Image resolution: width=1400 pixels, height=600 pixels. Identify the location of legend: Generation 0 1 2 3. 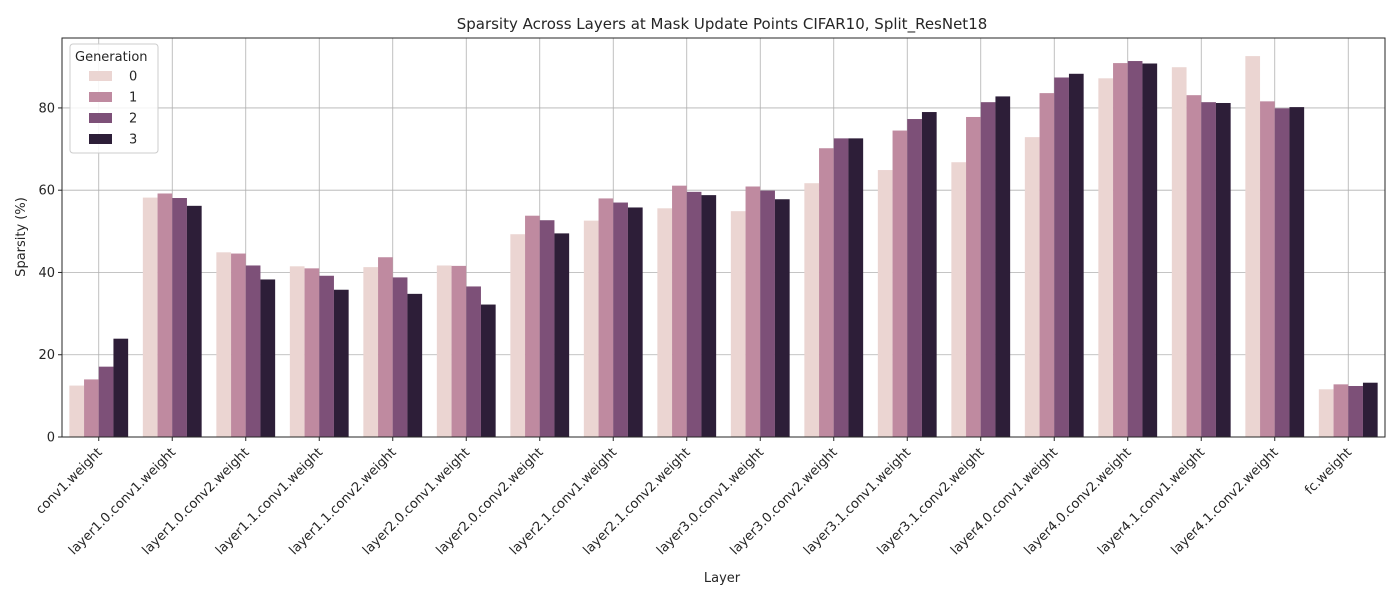
(114, 98).